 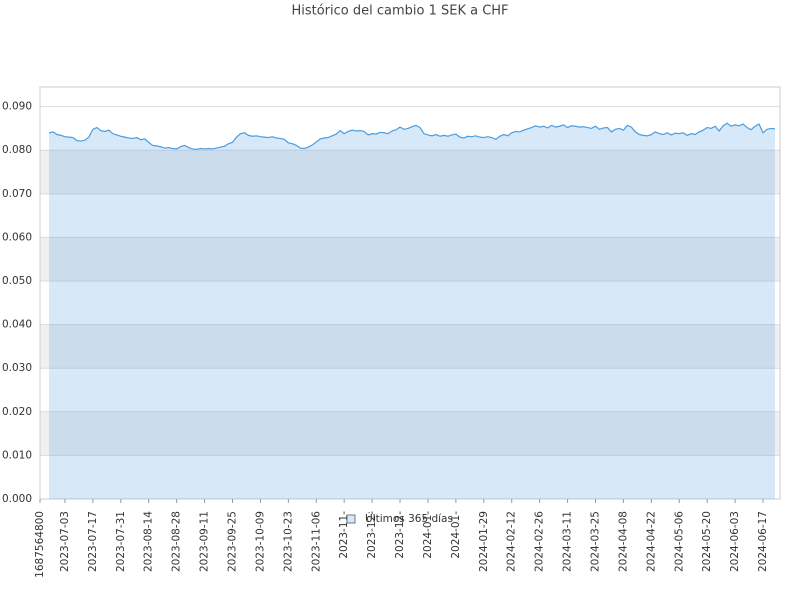 What do you see at coordinates (763, 541) in the screenshot?
I see `x-tick-label: 2024-06-17` at bounding box center [763, 541].